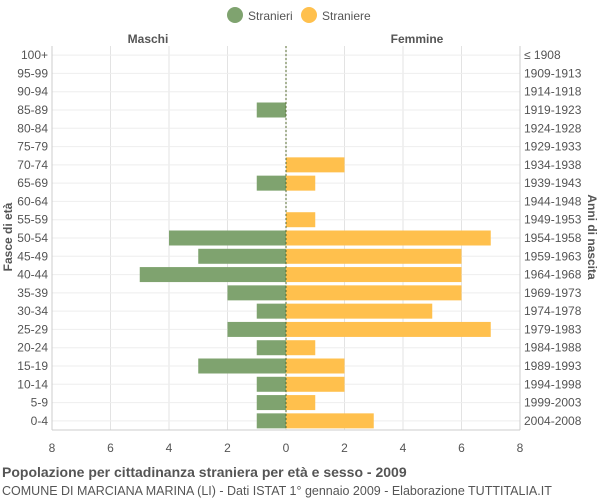  What do you see at coordinates (270, 16) in the screenshot?
I see `legend-label-stranieri: Stranieri` at bounding box center [270, 16].